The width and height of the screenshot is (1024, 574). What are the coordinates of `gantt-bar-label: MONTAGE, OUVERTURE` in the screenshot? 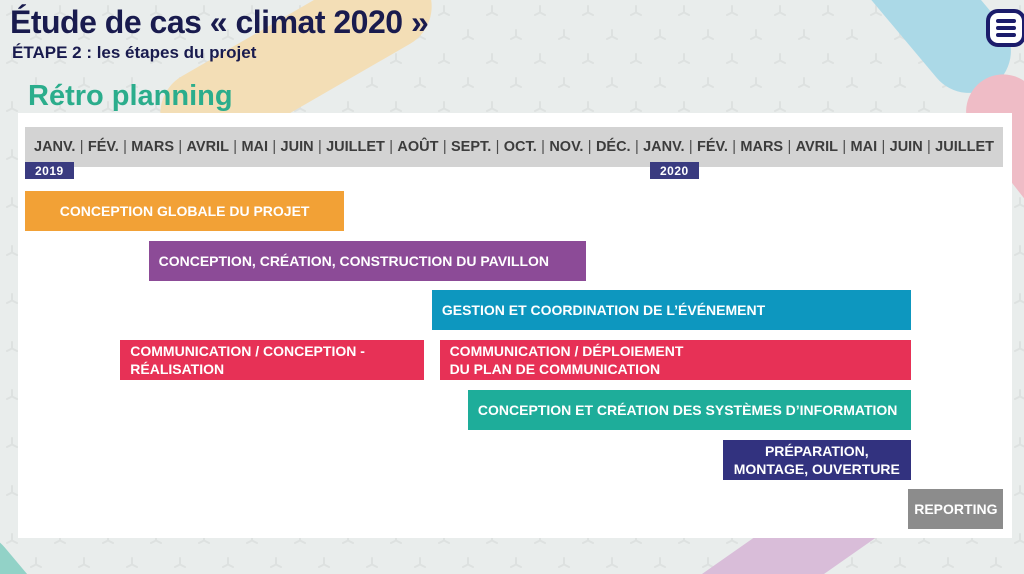 It's located at (816, 468).